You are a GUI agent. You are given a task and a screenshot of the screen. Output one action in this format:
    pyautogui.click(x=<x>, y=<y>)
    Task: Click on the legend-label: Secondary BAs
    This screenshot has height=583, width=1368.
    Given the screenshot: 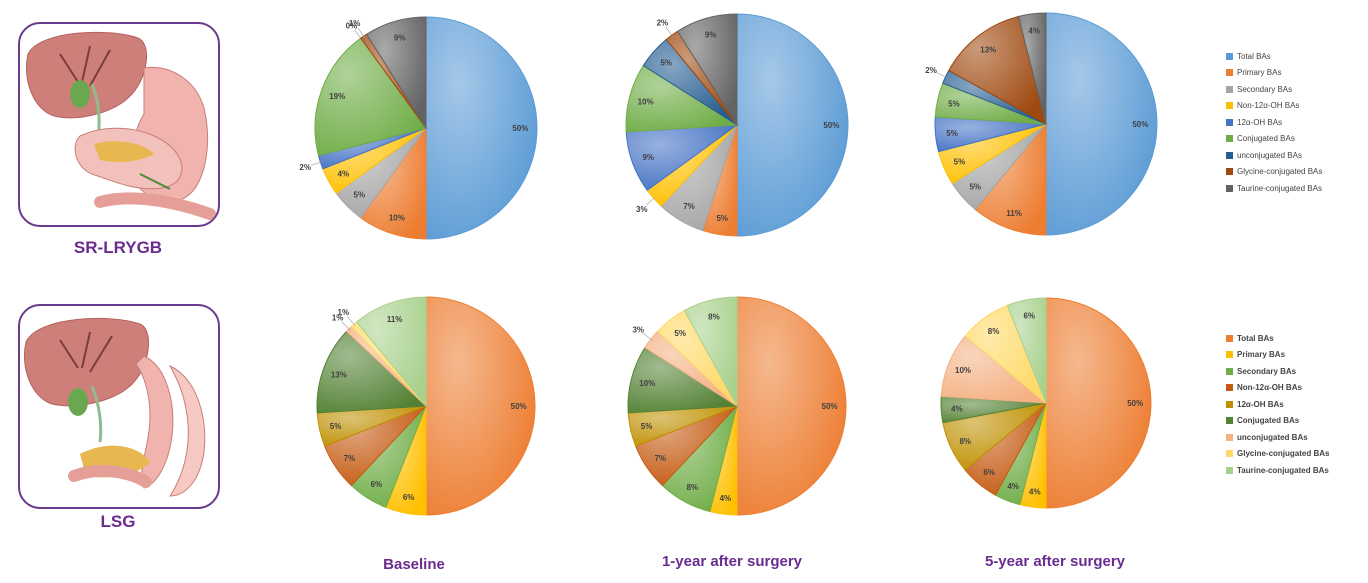 What is the action you would take?
    pyautogui.click(x=1265, y=89)
    